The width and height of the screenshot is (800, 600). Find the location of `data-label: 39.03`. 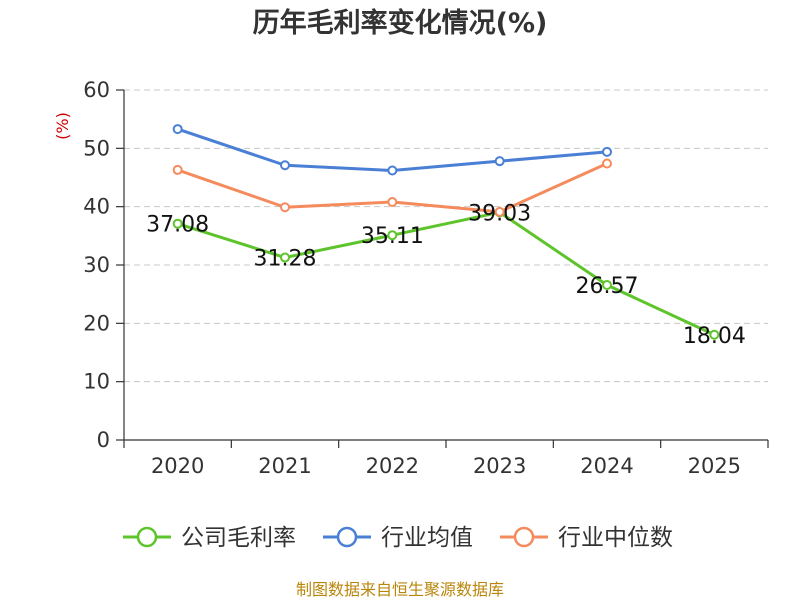

data-label: 39.03 is located at coordinates (499, 213).